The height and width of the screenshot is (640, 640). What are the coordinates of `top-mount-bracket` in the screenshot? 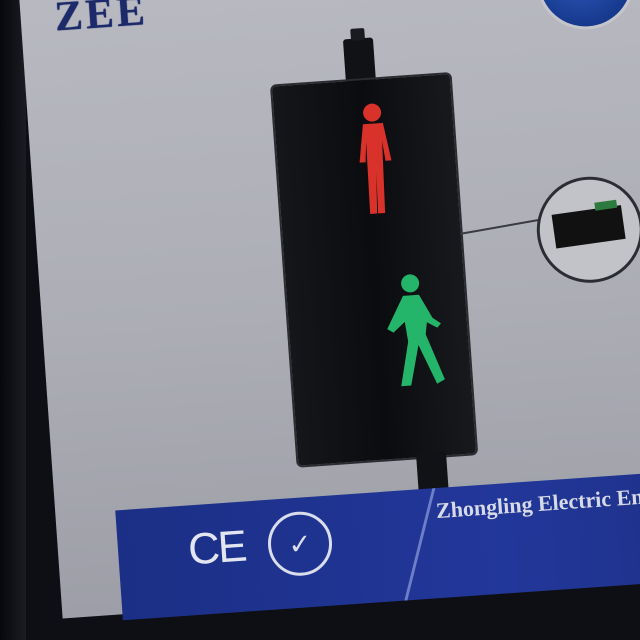 It's located at (359, 60).